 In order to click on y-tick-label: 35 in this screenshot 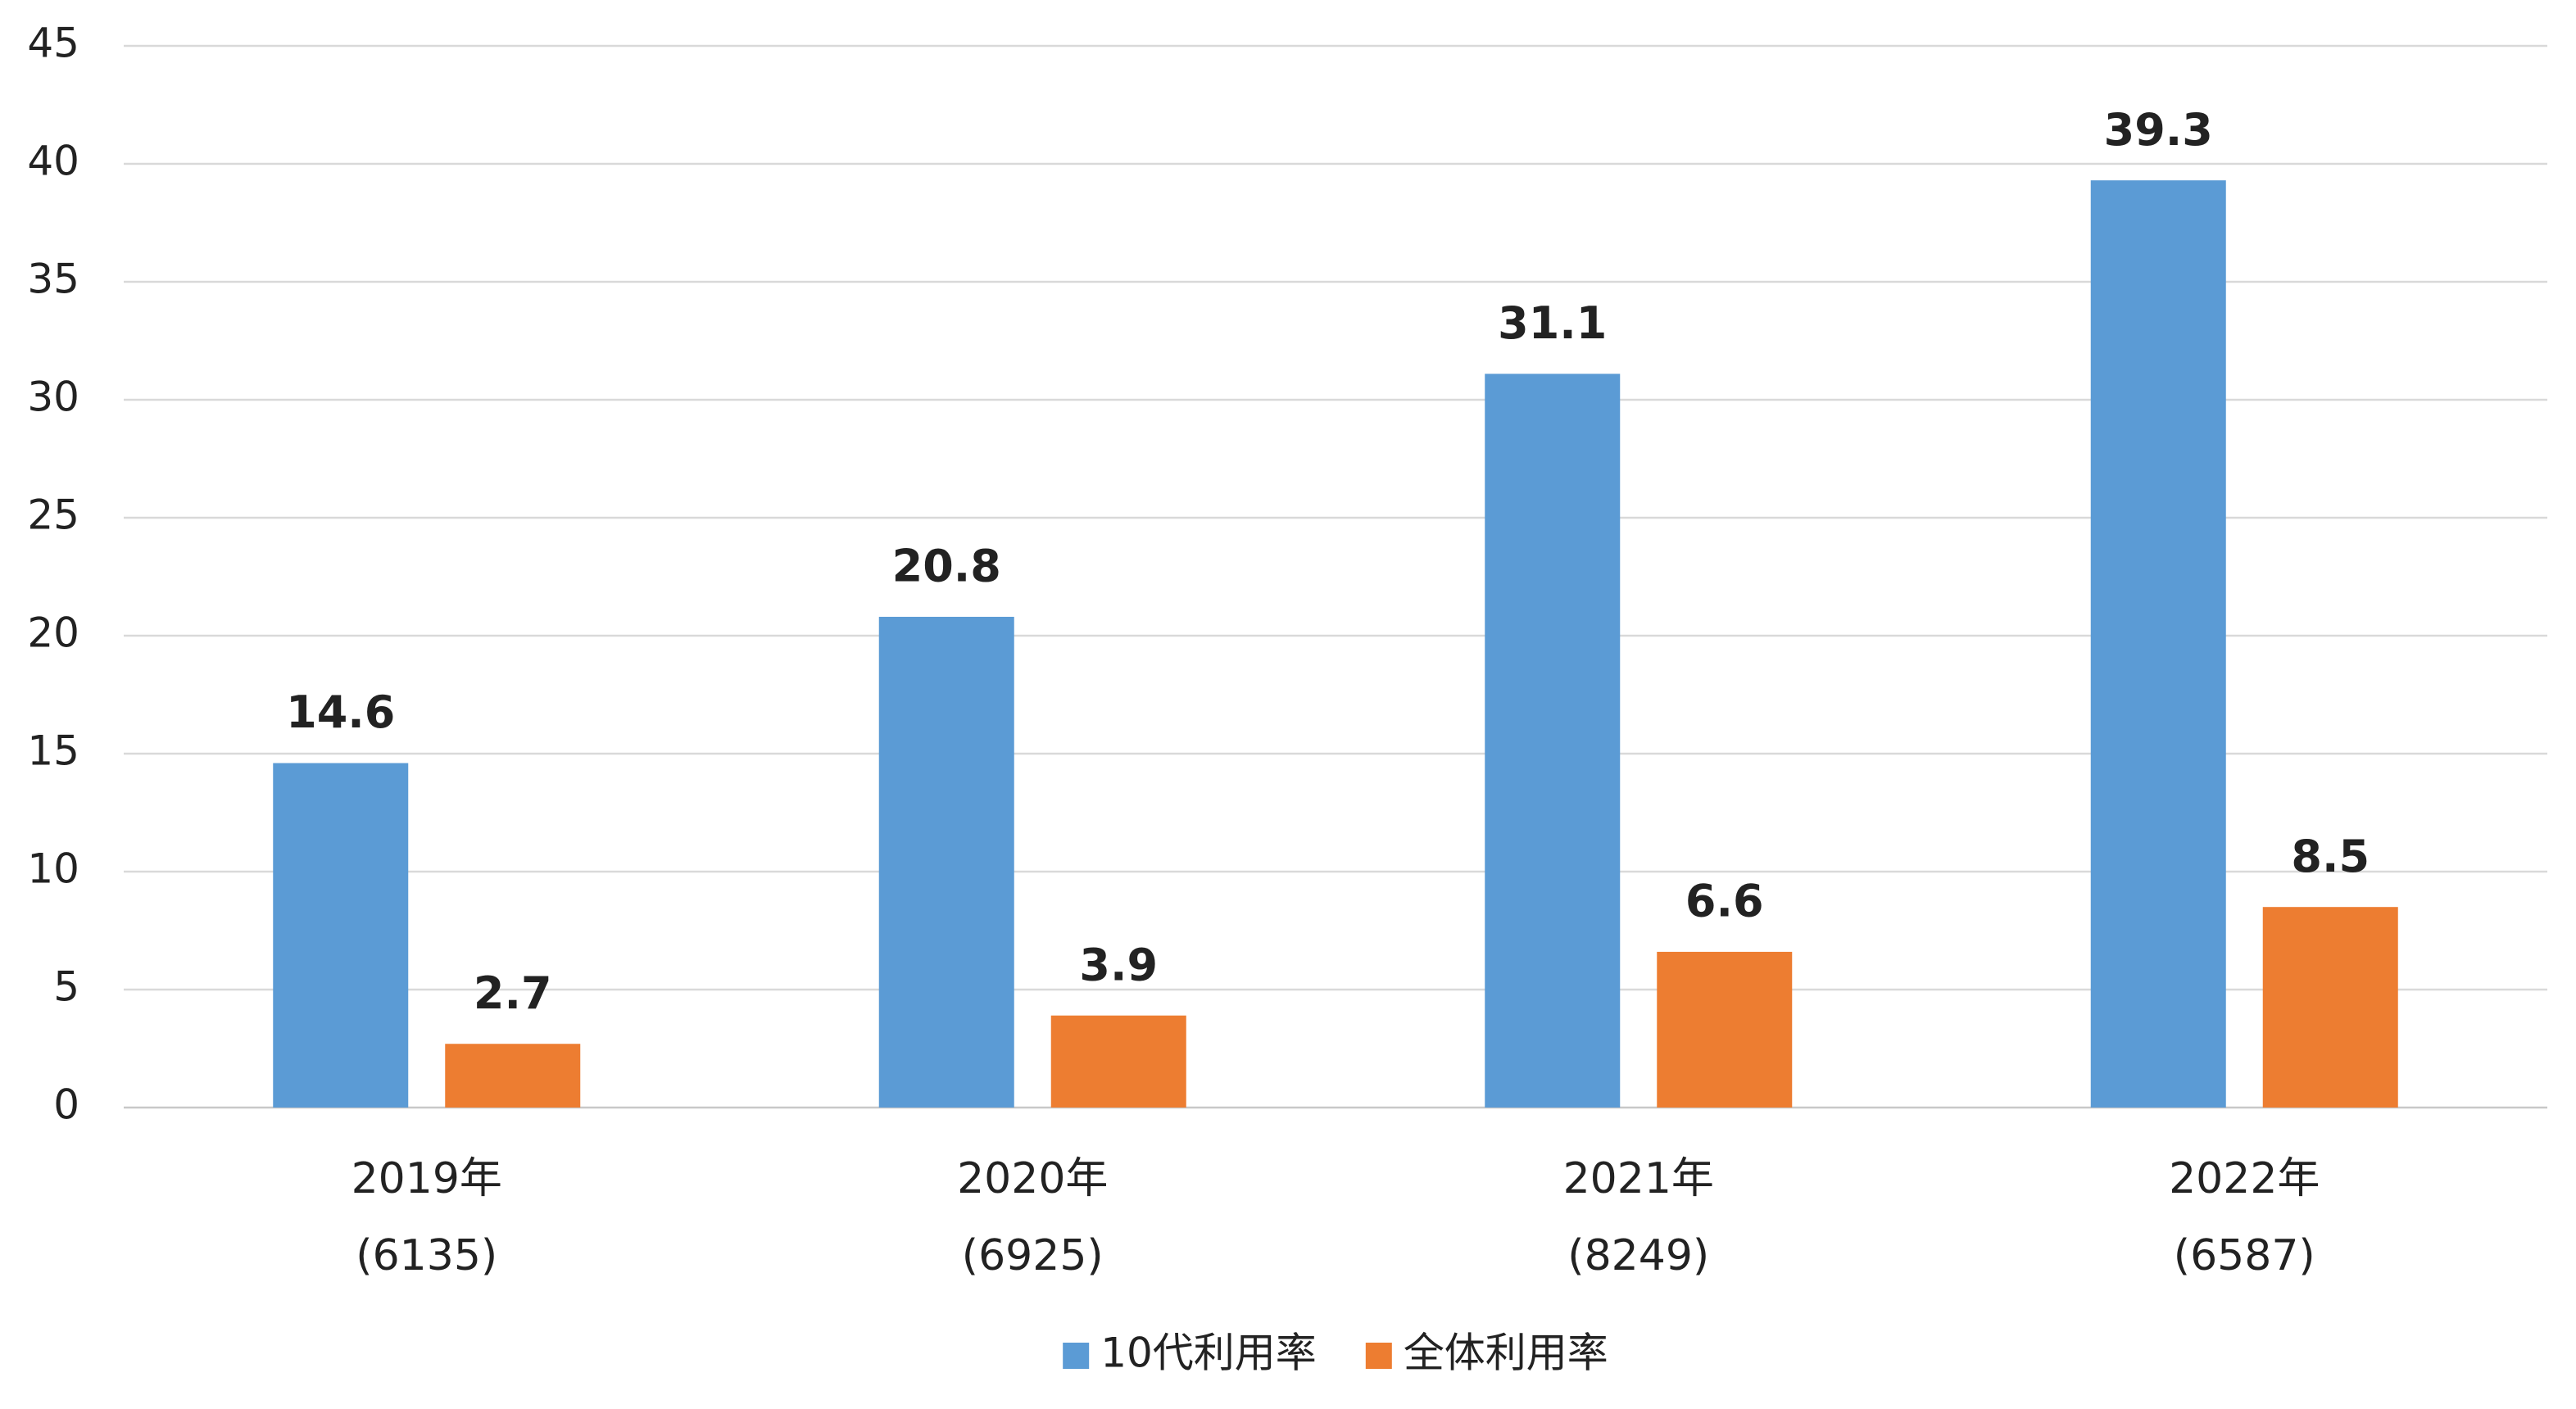, I will do `click(53, 279)`.